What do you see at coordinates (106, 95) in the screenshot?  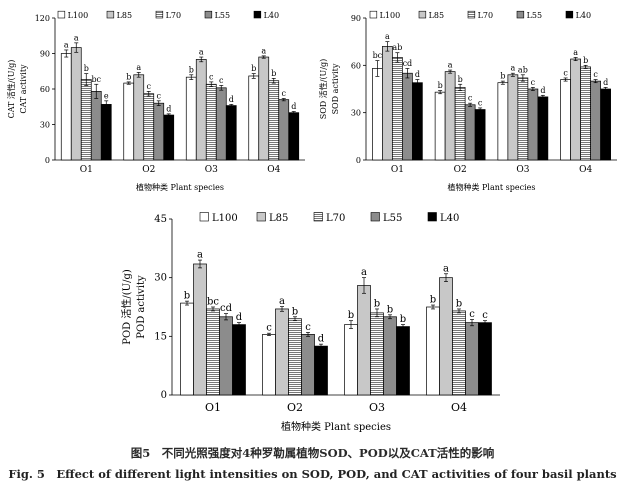 I see `significance-letter: e` at bounding box center [106, 95].